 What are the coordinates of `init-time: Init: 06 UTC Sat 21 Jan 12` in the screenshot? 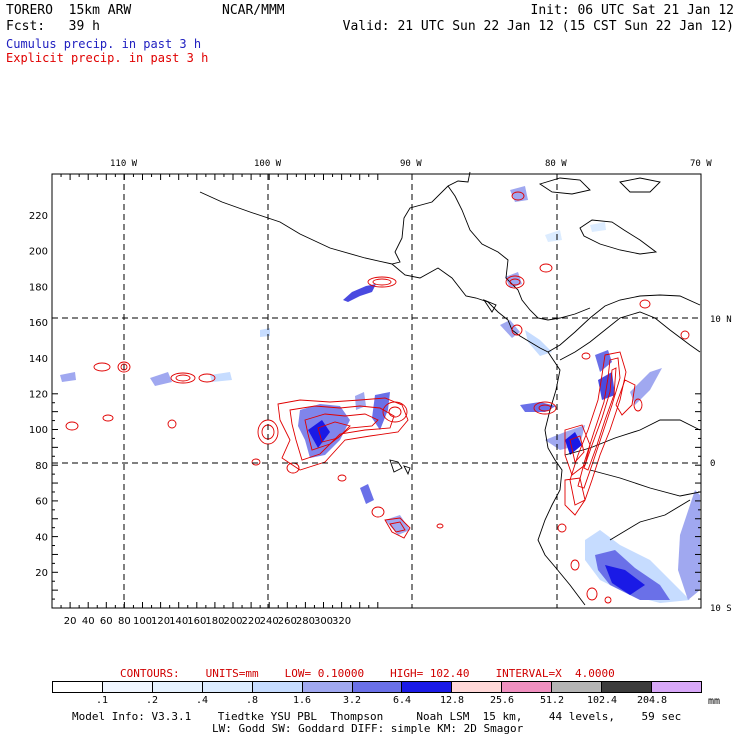 It's located at (632, 10).